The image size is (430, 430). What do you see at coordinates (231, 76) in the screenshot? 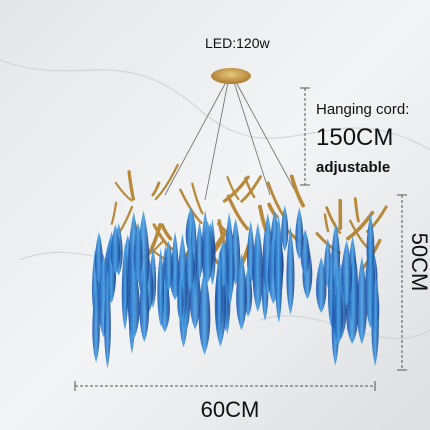
I see `canopy` at bounding box center [231, 76].